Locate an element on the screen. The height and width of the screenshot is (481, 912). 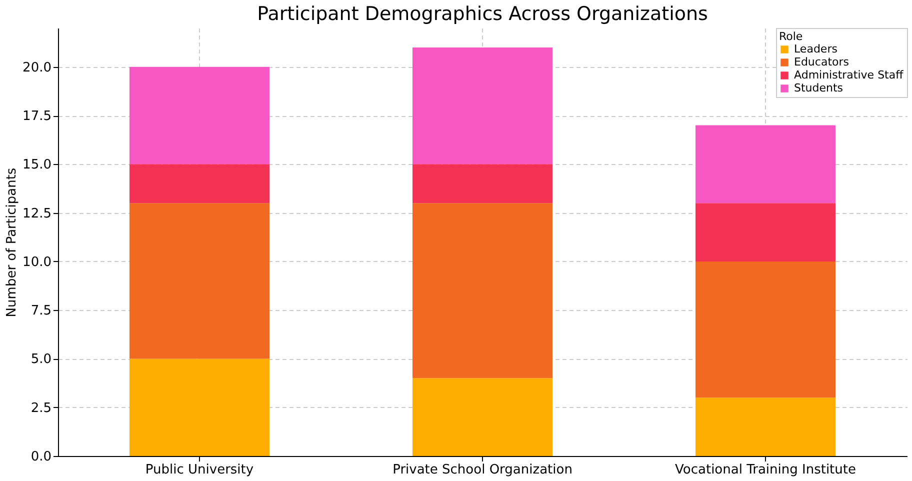
x-tick-label: Public University is located at coordinates (199, 470).